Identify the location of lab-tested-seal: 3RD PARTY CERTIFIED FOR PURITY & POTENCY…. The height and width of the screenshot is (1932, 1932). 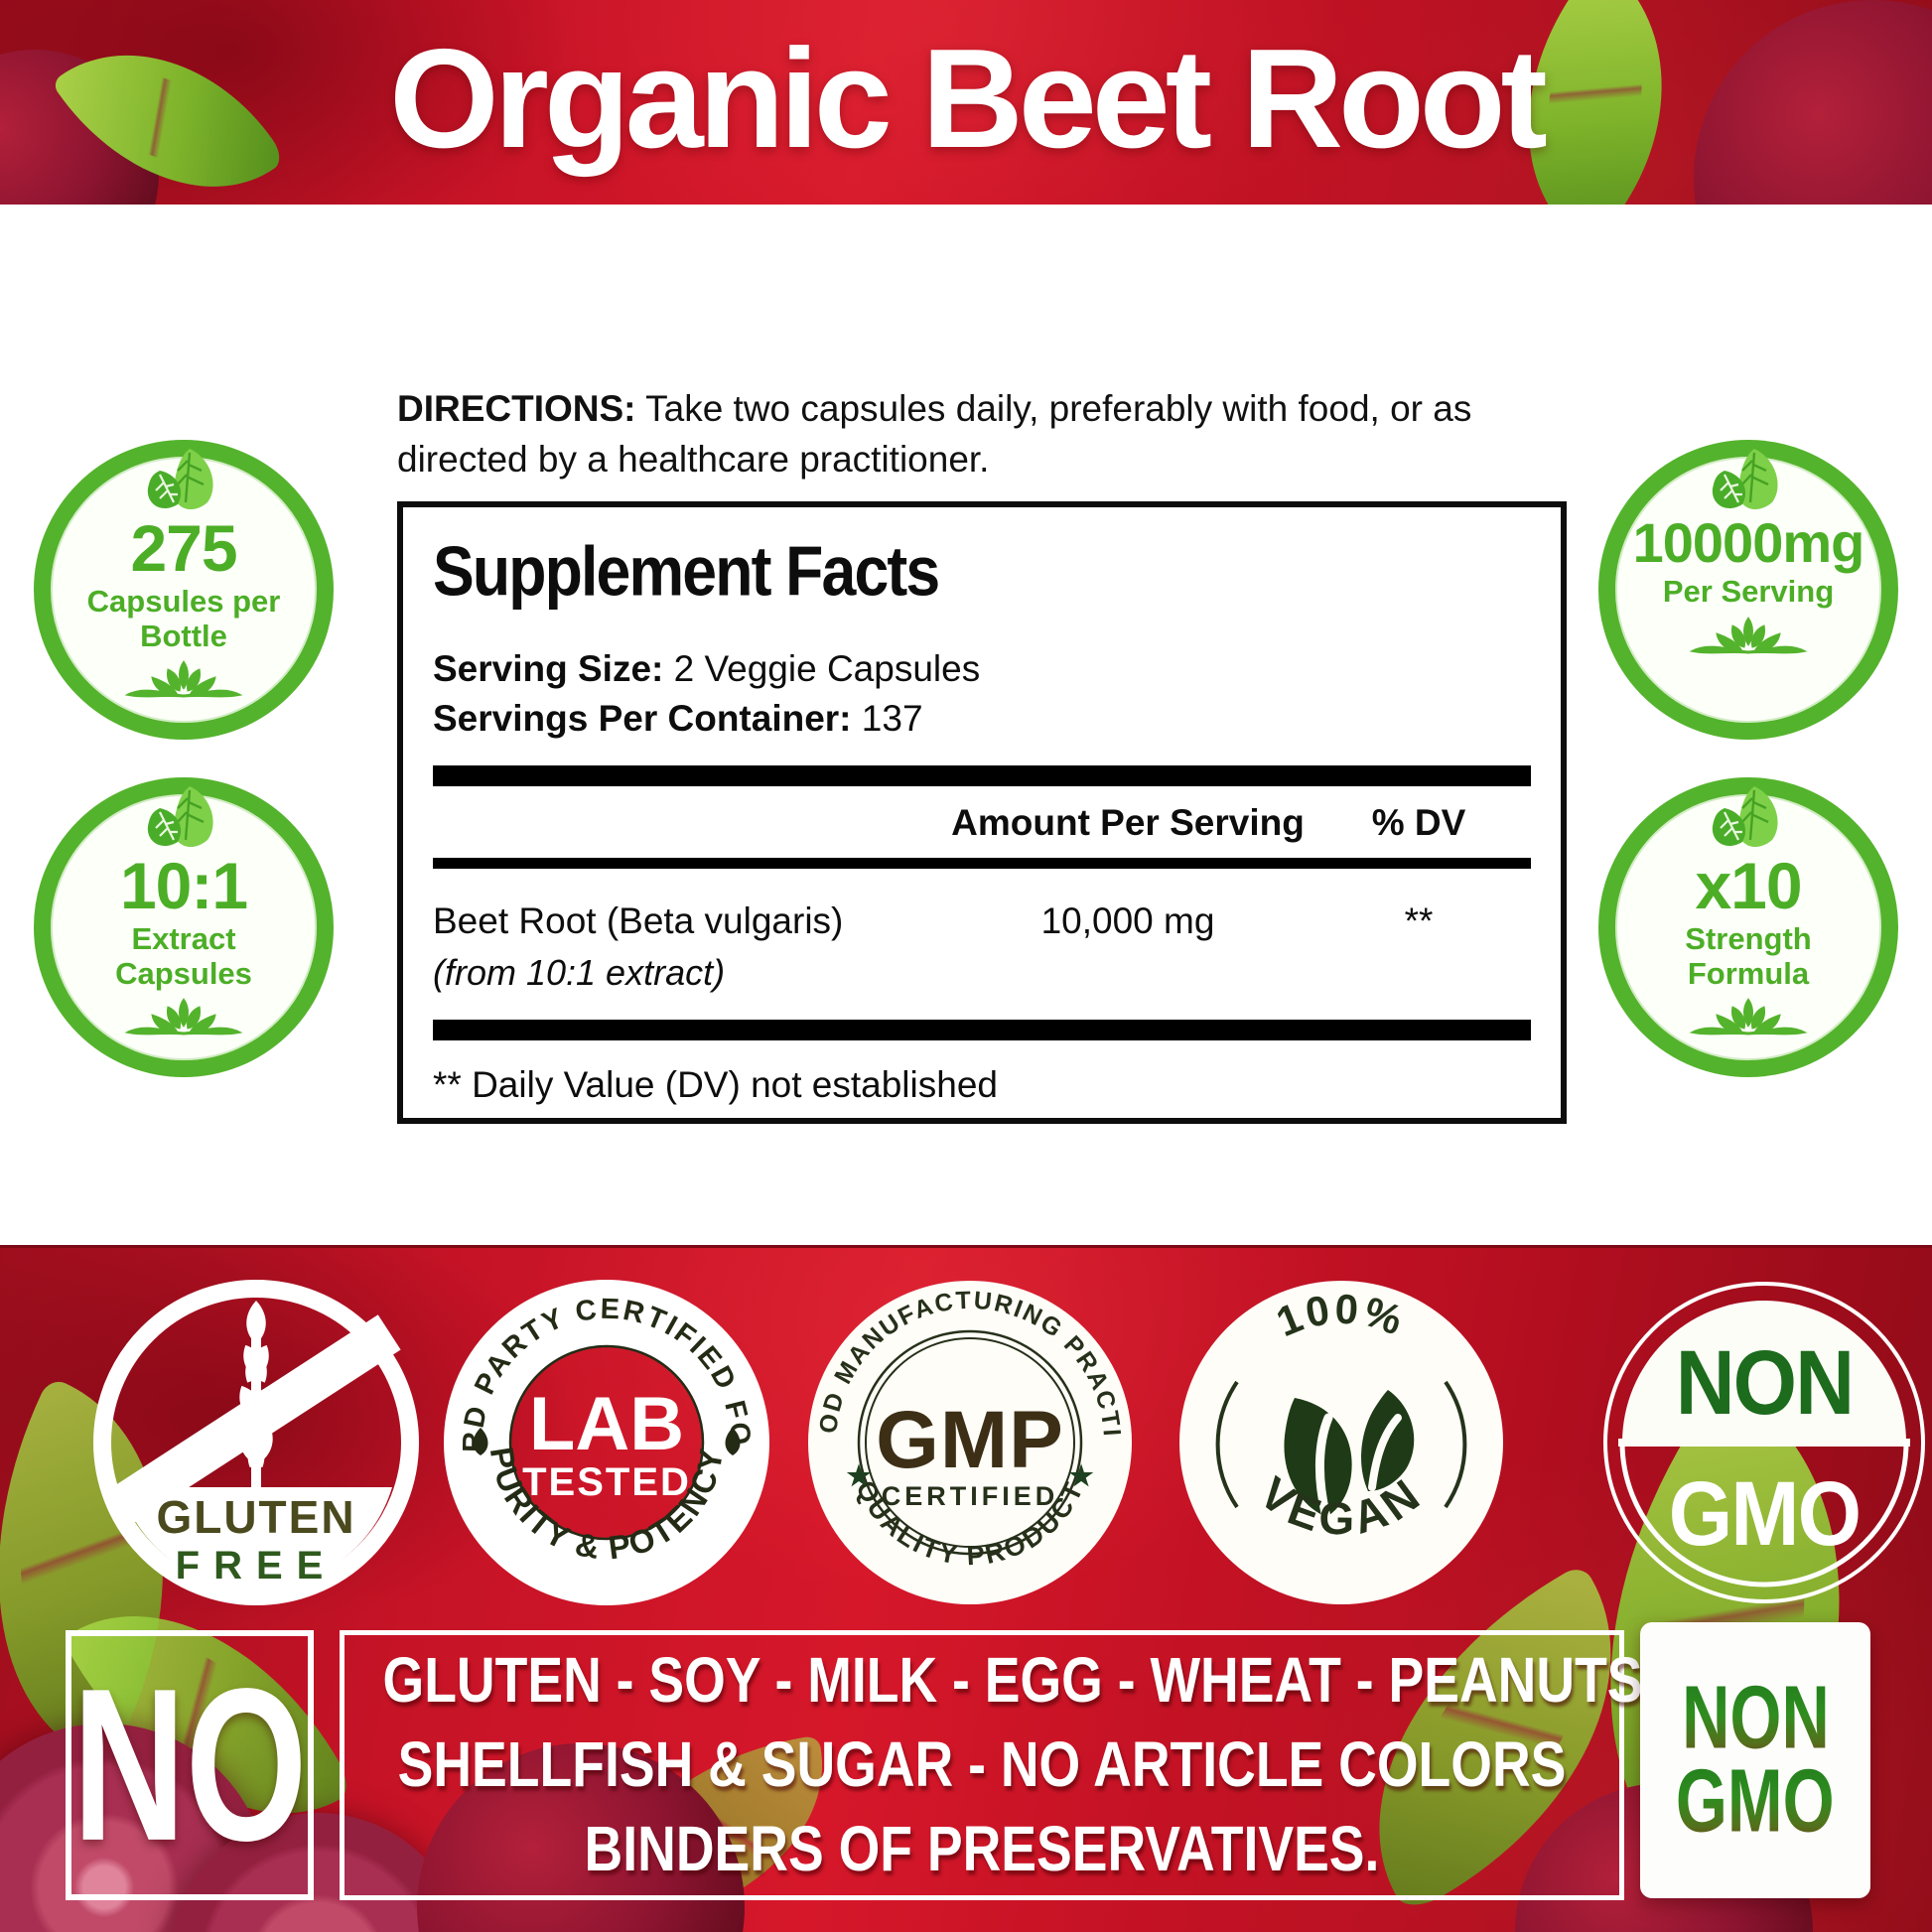
(601, 1430).